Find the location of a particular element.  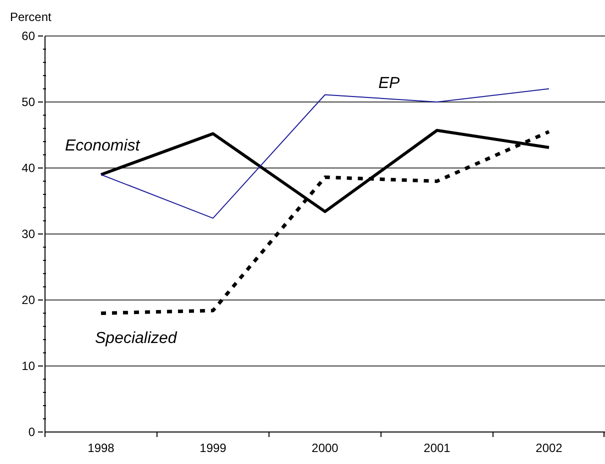

y-axis-title: Percent is located at coordinates (31, 17).